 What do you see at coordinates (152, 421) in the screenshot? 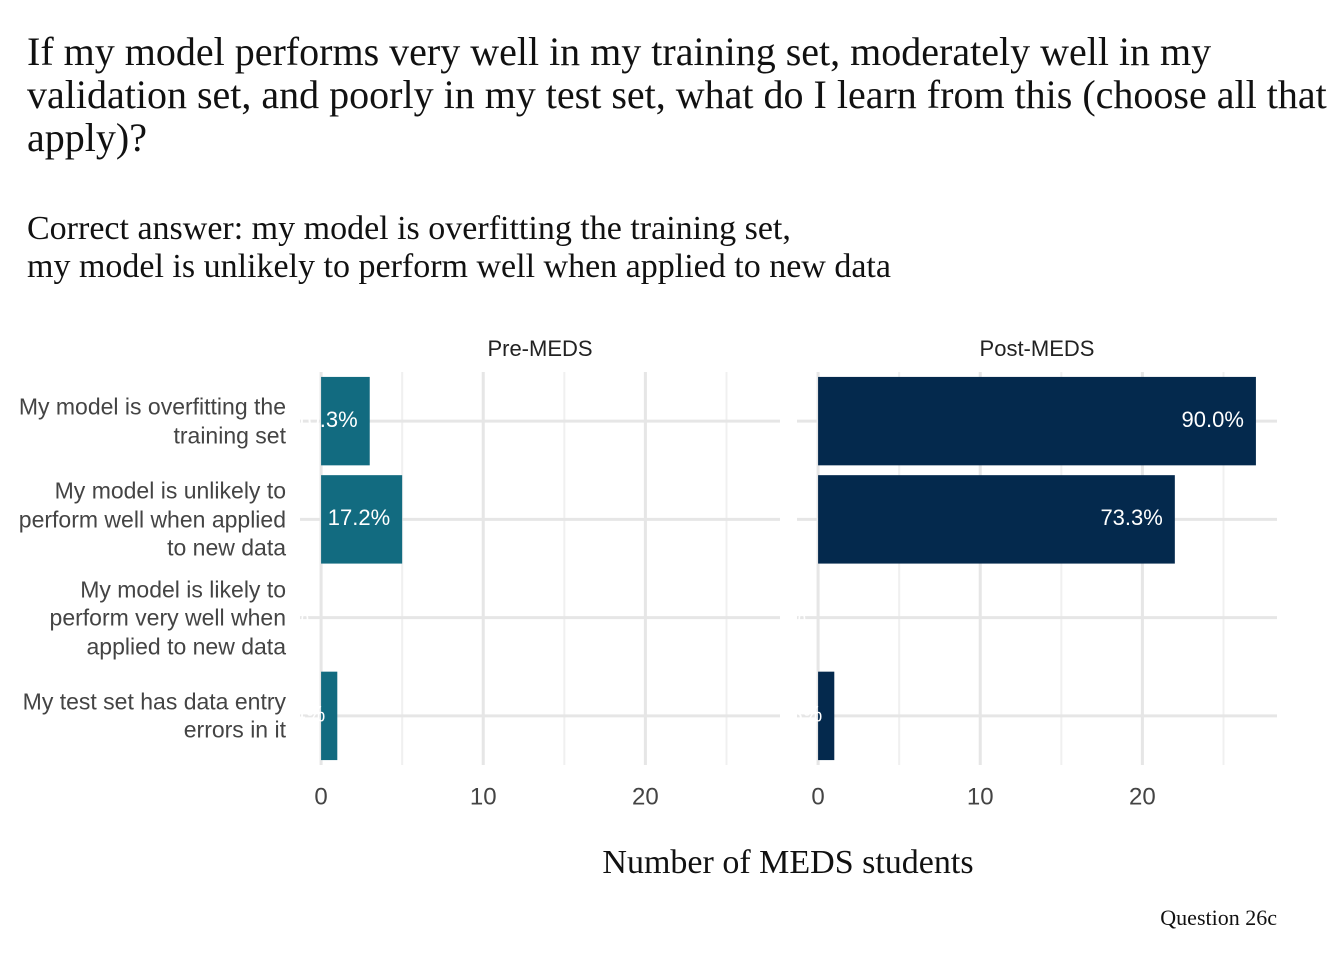
I see `y-tick-label: My model is overfitting the training set` at bounding box center [152, 421].